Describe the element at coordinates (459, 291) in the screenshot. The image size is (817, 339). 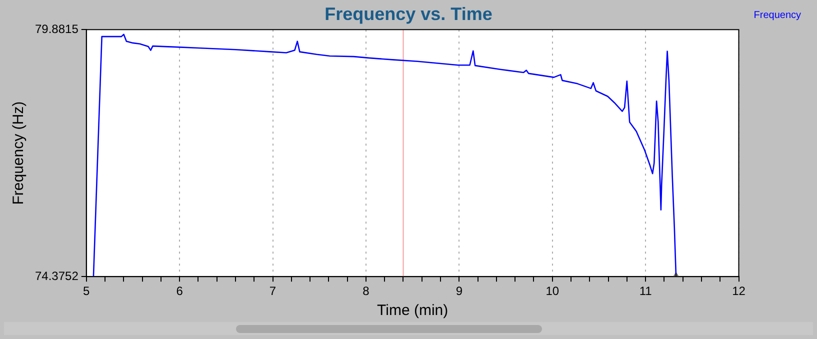
I see `x-tick-label: 9` at that location.